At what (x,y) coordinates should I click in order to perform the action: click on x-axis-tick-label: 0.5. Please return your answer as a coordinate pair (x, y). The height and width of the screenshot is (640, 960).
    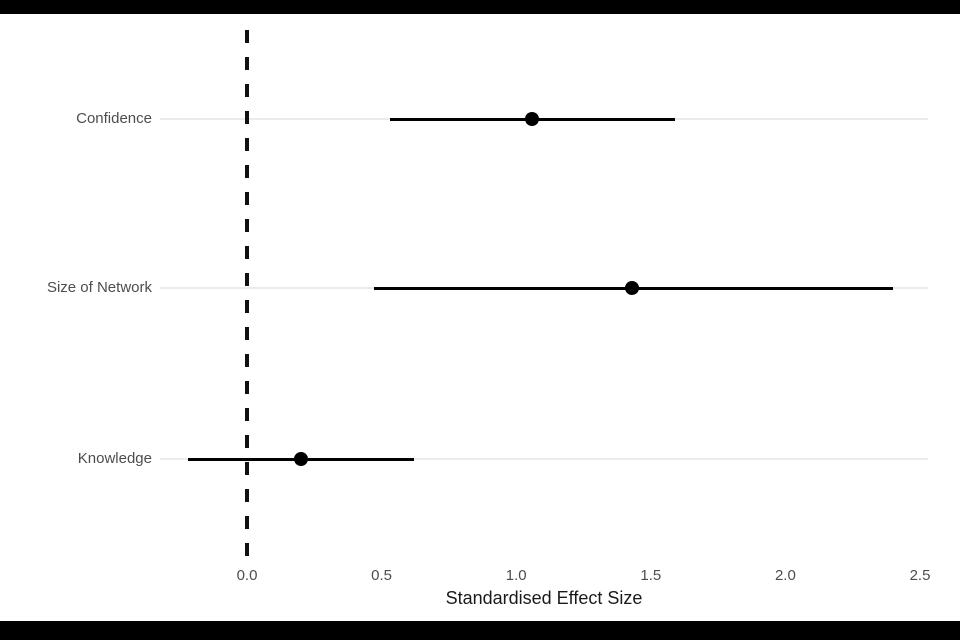
    Looking at the image, I should click on (382, 575).